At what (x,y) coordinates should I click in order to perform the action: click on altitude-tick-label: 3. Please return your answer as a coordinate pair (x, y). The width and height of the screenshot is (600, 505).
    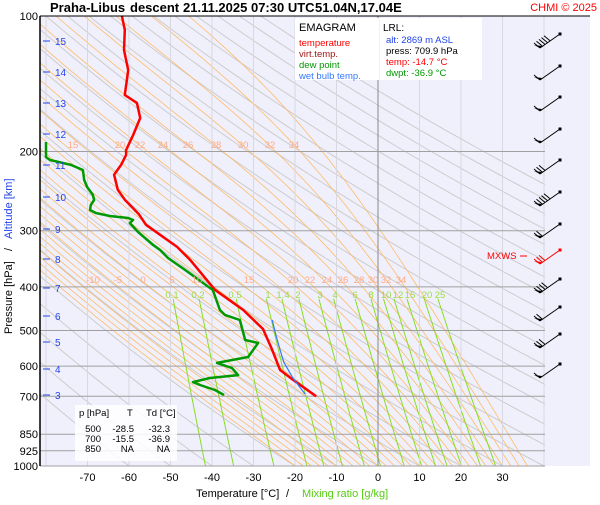
    Looking at the image, I should click on (58, 396).